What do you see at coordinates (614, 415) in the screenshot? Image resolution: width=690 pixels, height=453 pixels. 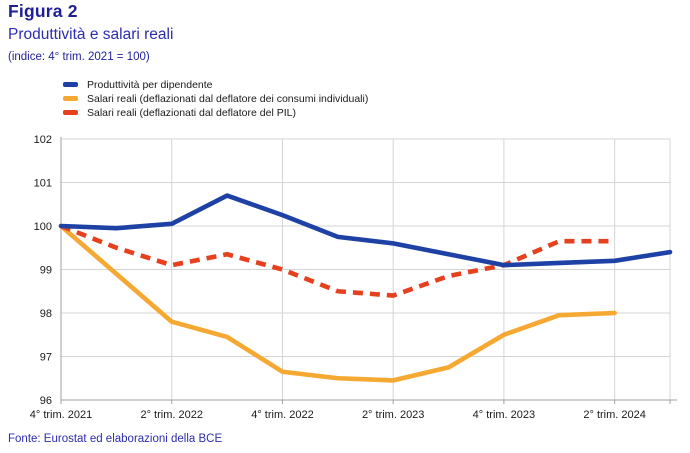 I see `svg-text: 2° trim. 2024` at bounding box center [614, 415].